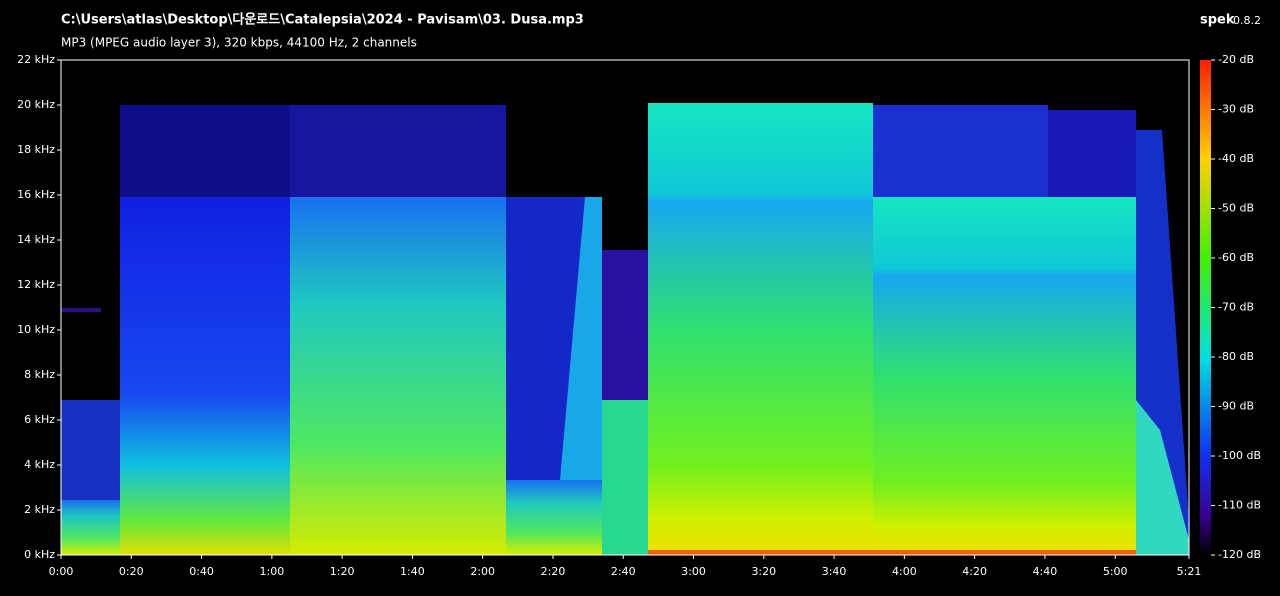 This screenshot has width=1280, height=596. I want to click on x-tick-label: 2:00, so click(482, 571).